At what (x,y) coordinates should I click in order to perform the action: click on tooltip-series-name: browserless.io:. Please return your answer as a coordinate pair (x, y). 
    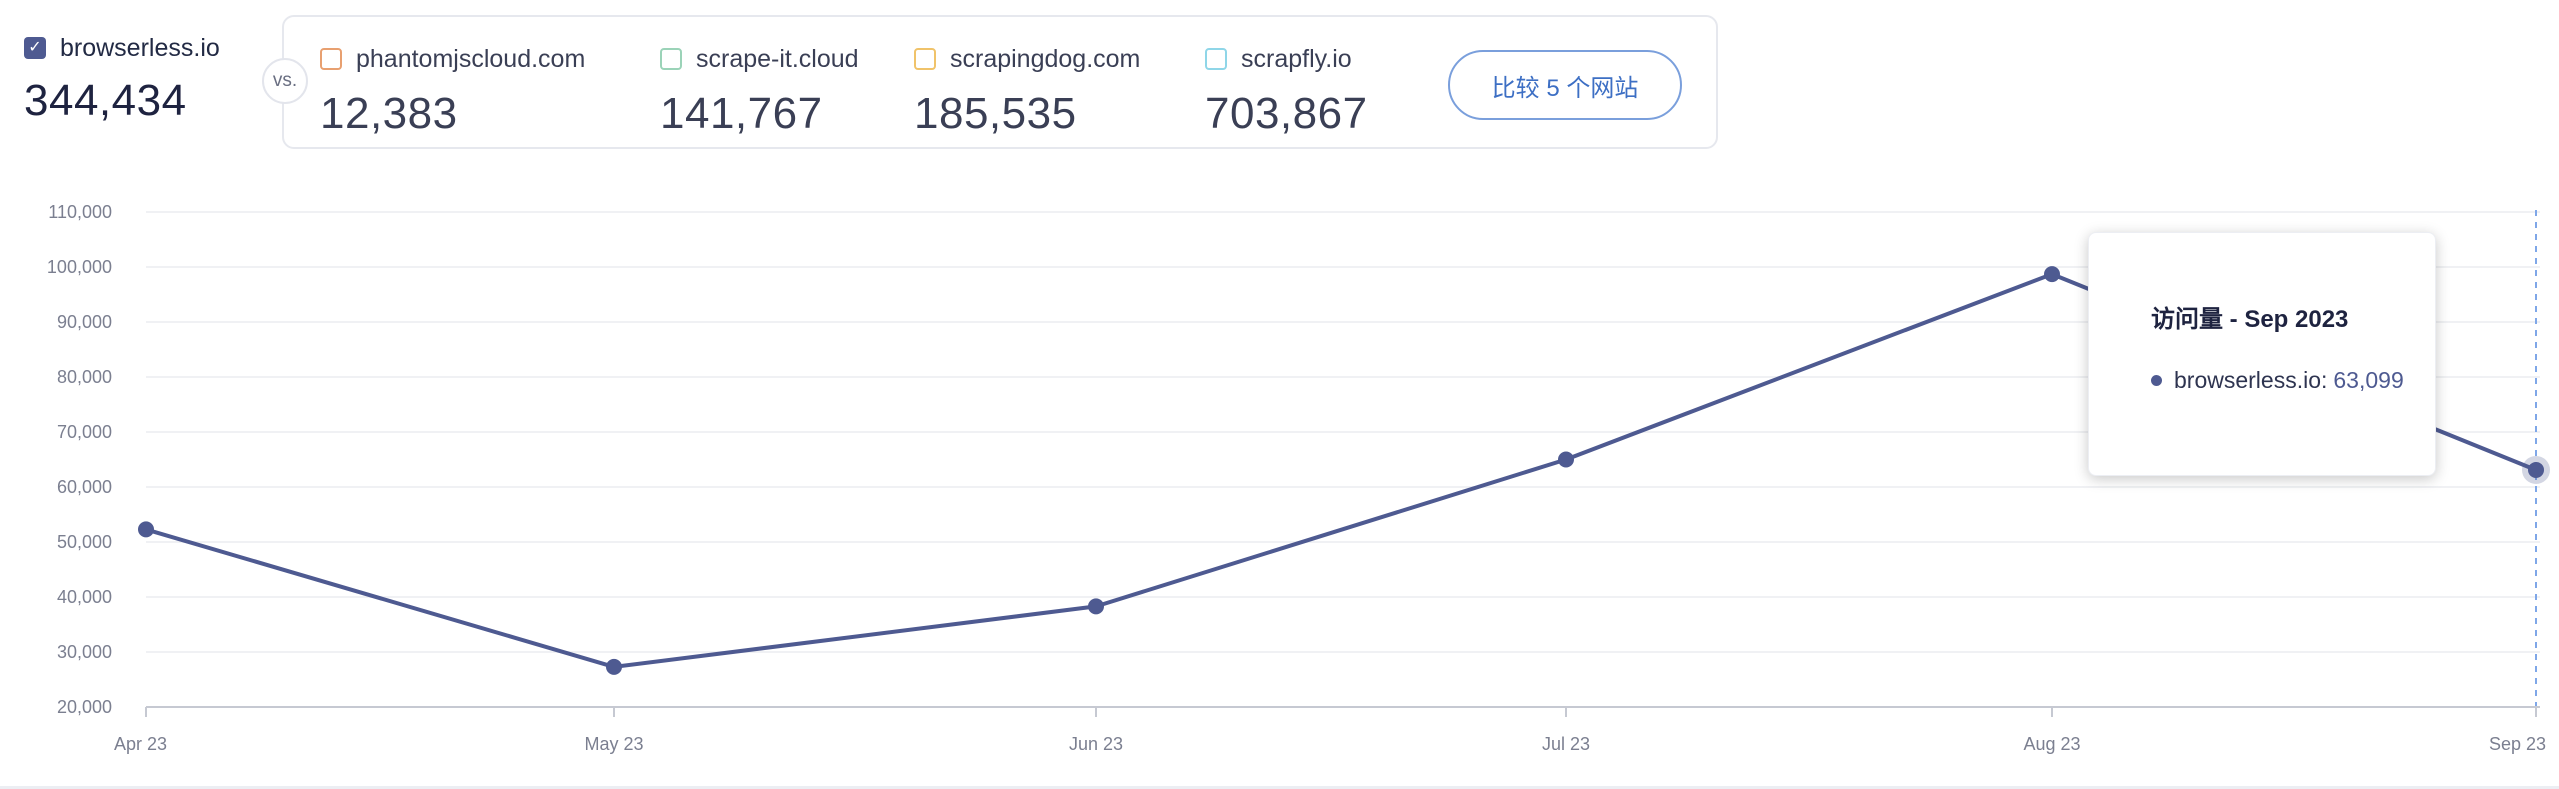
    Looking at the image, I should click on (2251, 380).